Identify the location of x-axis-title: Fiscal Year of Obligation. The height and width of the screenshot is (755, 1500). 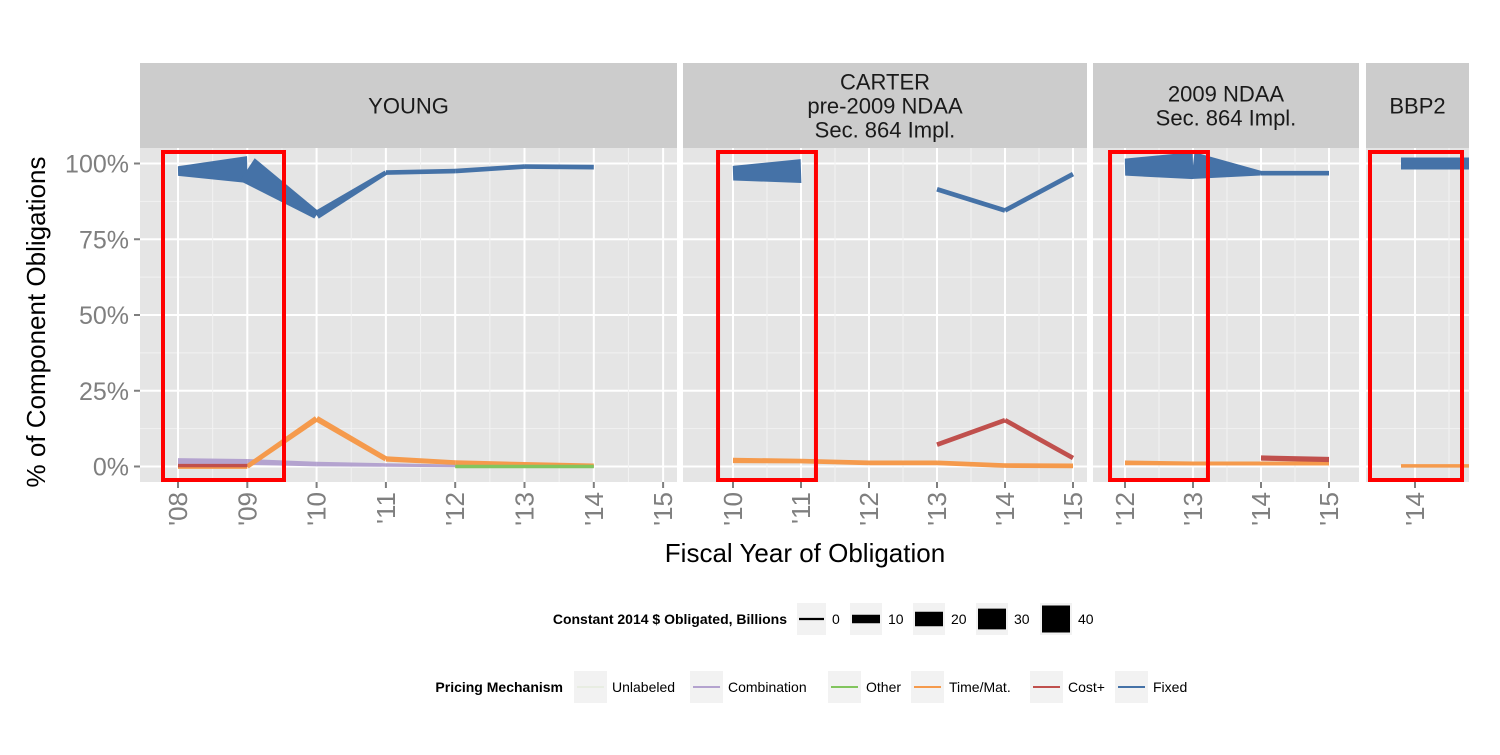
(805, 553).